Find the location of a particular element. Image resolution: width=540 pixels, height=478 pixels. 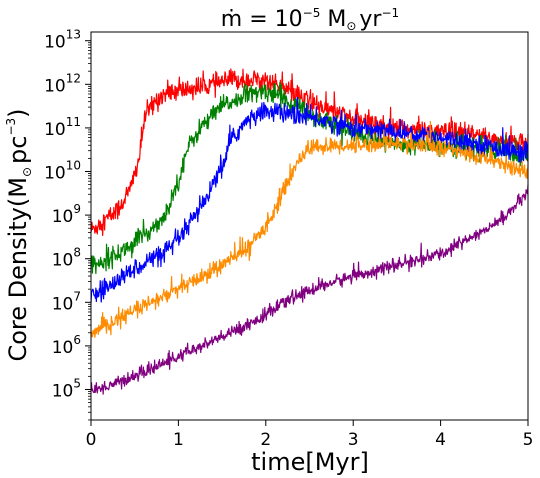

x-tick-label: 4 is located at coordinates (440, 440).